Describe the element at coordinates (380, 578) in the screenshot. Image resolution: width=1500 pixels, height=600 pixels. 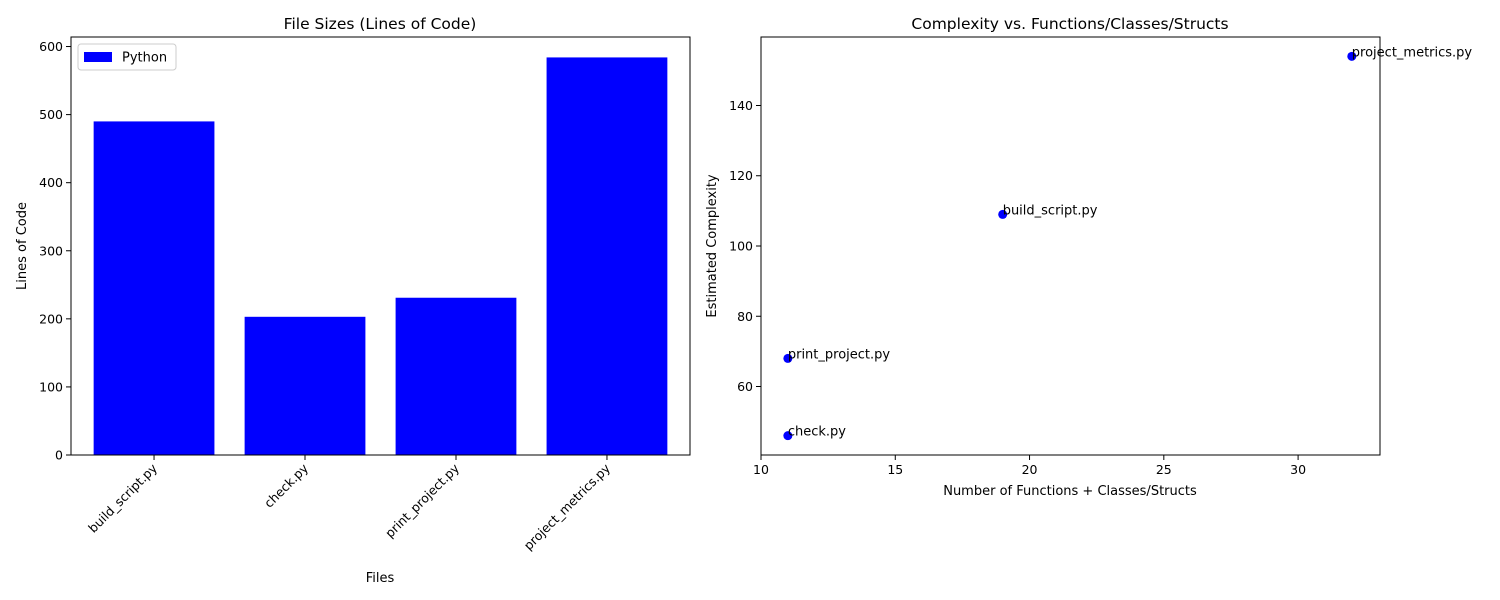
I see `bar-x-axis-label: Files` at that location.